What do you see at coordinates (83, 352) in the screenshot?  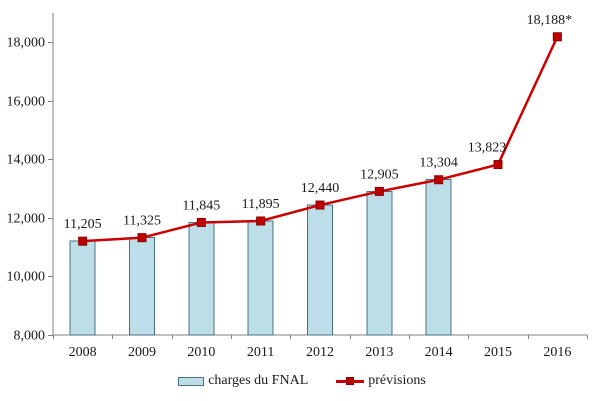 I see `x-tick-label: 2008` at bounding box center [83, 352].